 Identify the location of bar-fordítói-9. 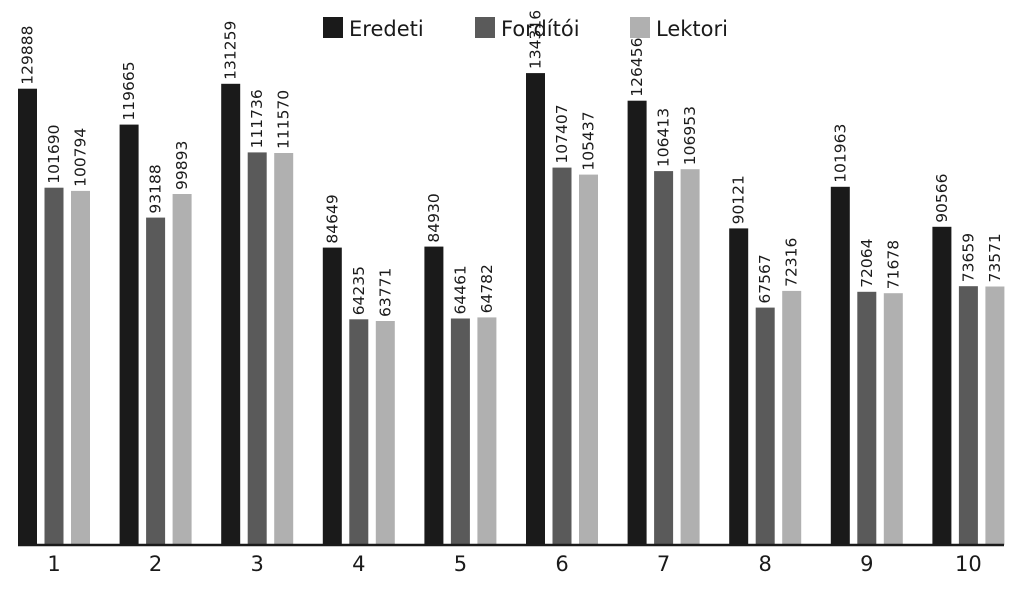
(867, 418).